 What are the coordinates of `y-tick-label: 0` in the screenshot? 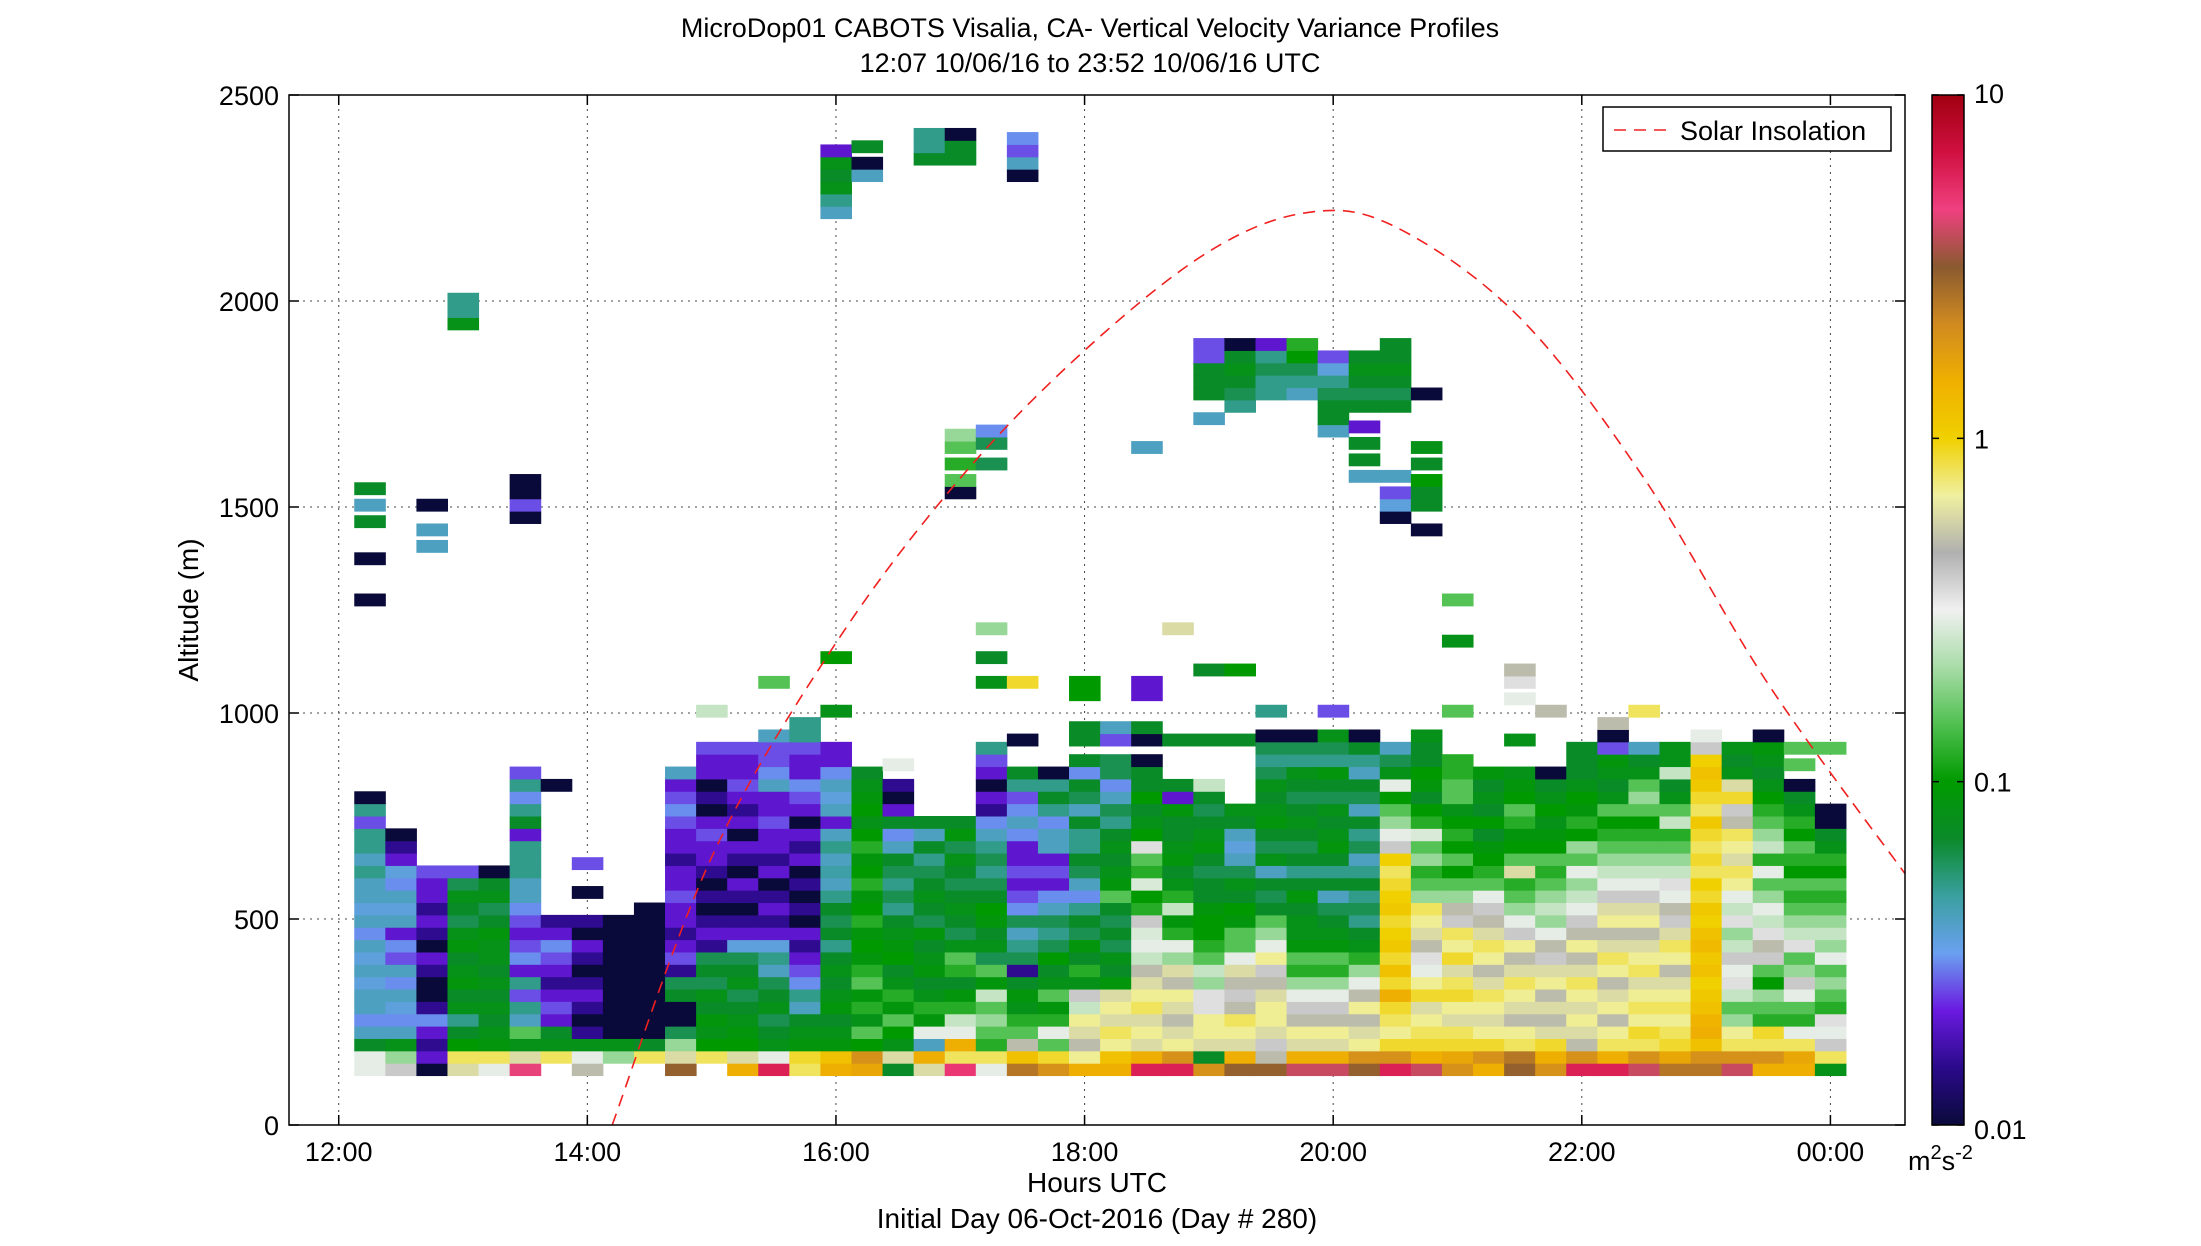 It's located at (271, 1126).